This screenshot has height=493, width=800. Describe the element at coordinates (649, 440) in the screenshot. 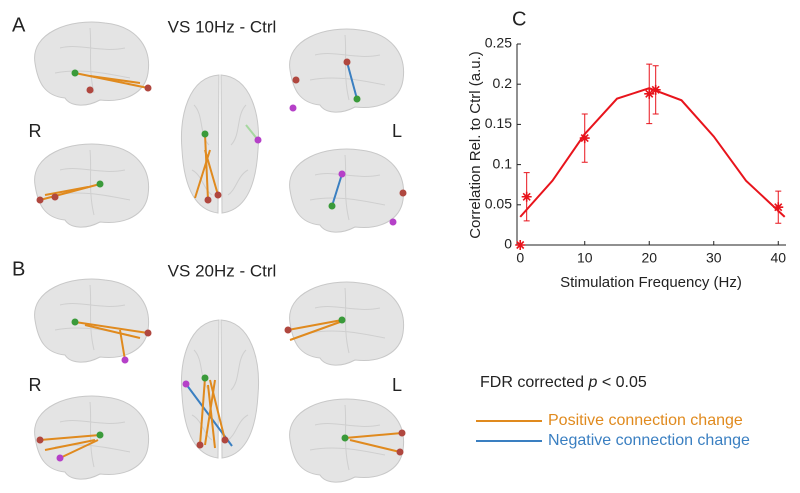

I see `legend-entry: Negative connection change` at that location.